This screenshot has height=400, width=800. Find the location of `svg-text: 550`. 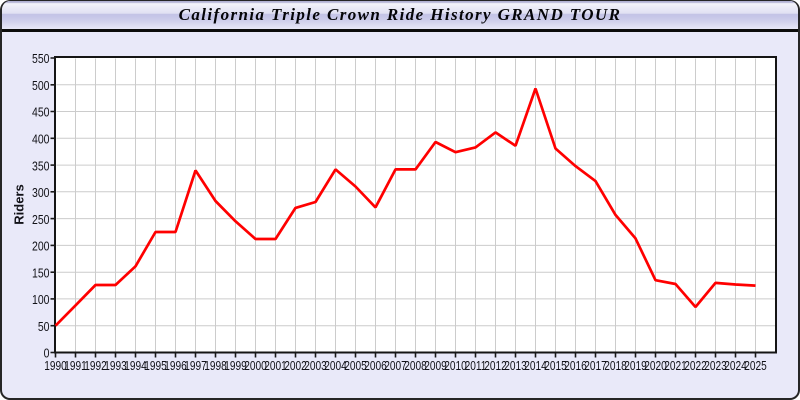

svg-text: 550 is located at coordinates (41, 59).